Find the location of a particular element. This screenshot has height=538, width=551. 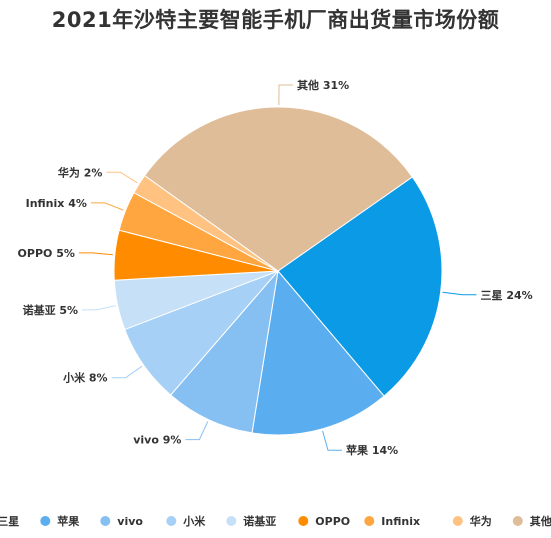

legend-label-4: 诺基亚 is located at coordinates (259, 521).